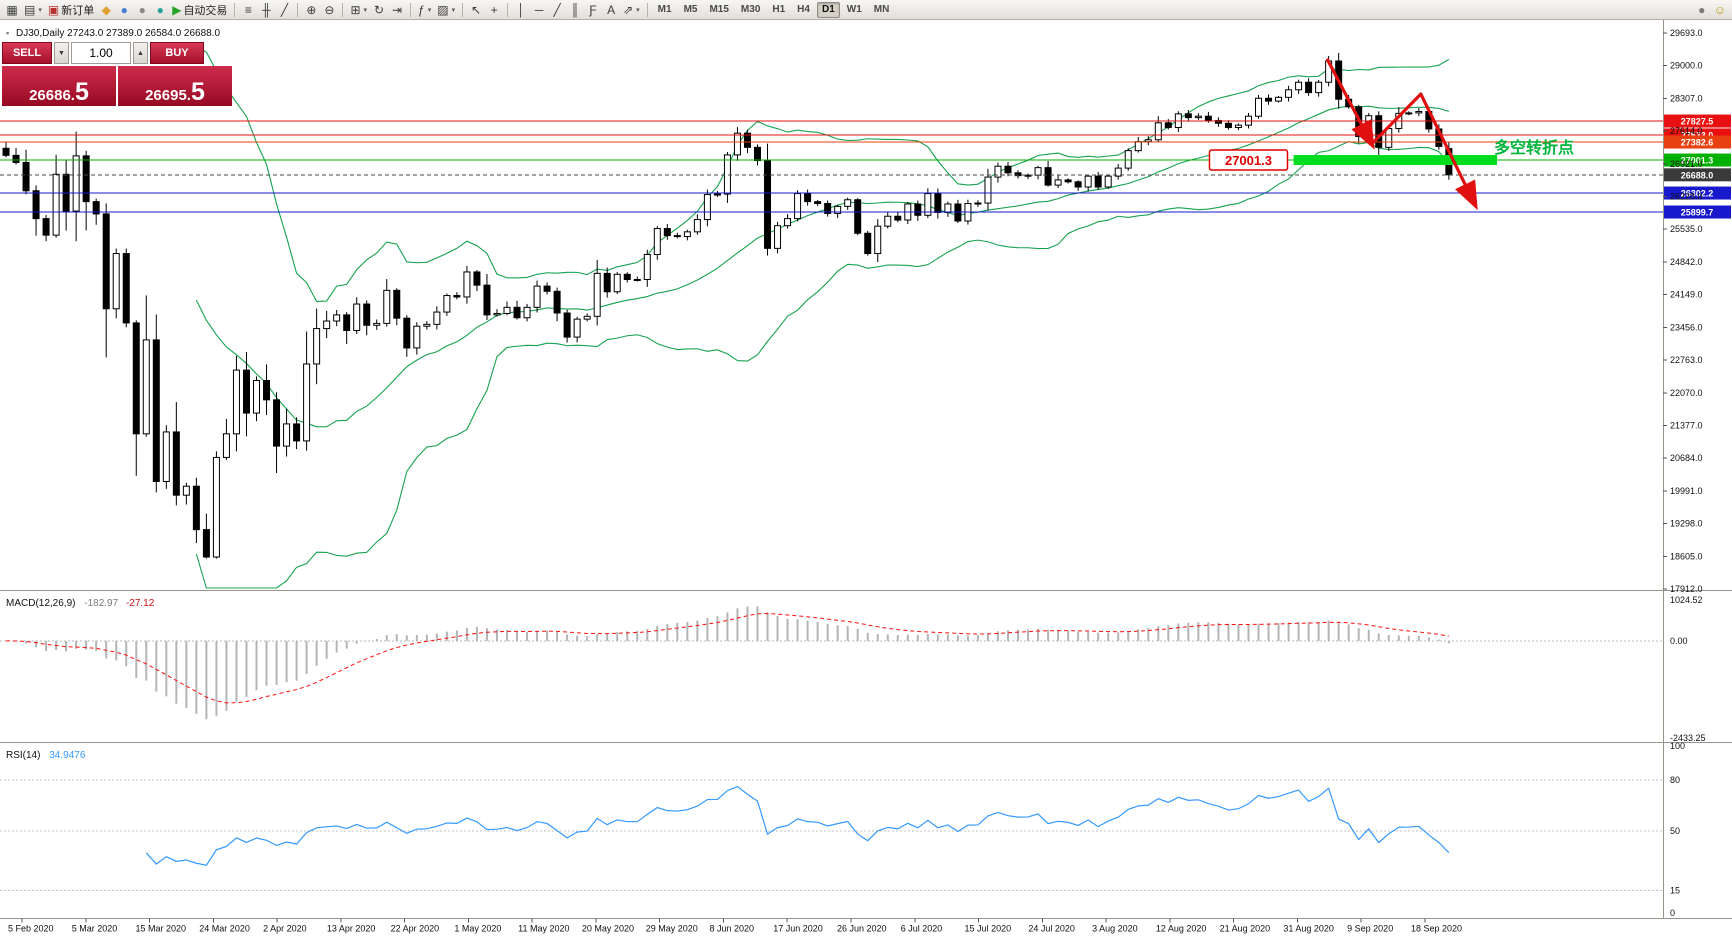 The image size is (1732, 945). I want to click on text-button: A, so click(611, 10).